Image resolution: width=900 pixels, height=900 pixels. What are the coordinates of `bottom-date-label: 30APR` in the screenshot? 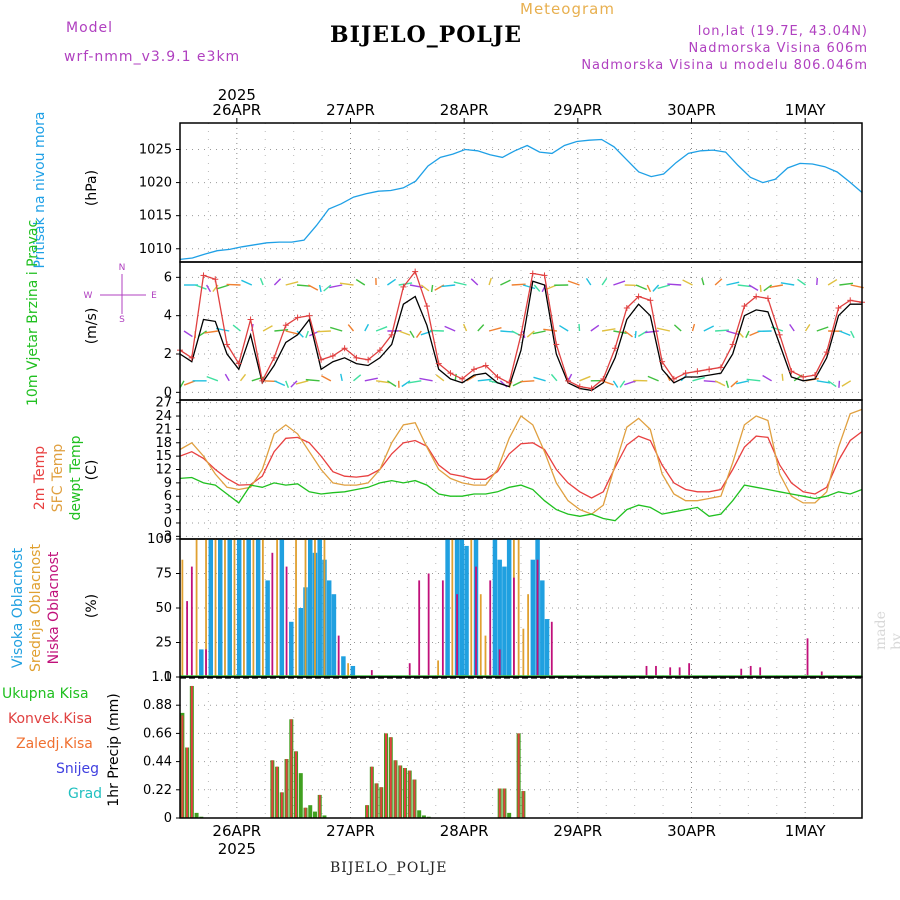 It's located at (691, 831).